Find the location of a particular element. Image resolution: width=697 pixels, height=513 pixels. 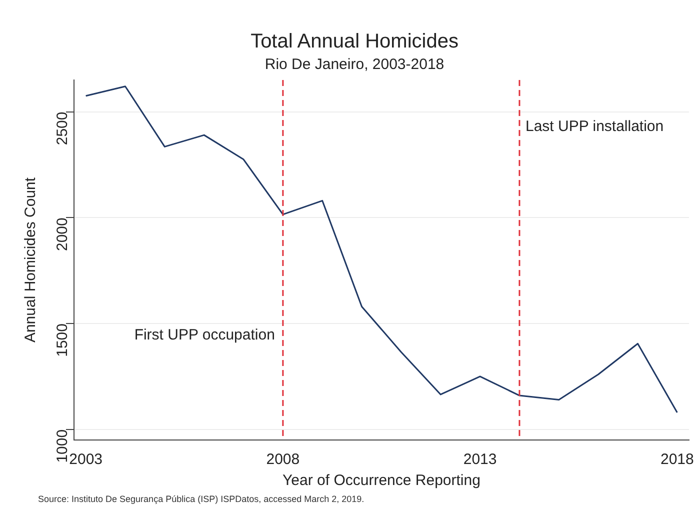

chart-subtitle: Rio De Janeiro, 2003-2018 is located at coordinates (354, 65).